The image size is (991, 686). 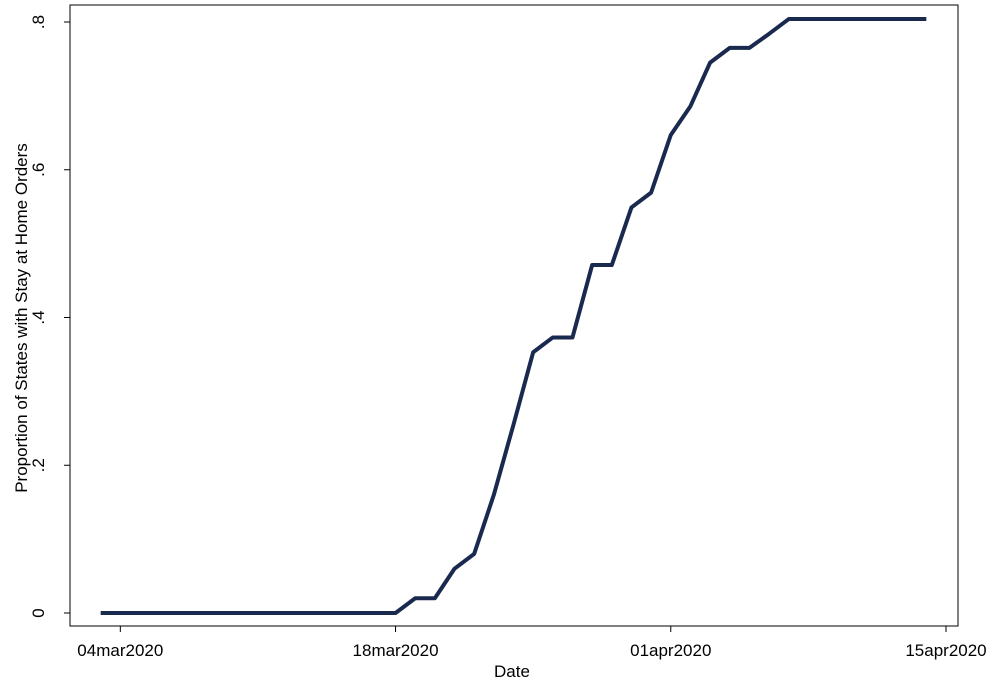 What do you see at coordinates (512, 671) in the screenshot?
I see `x-axis-title: Date` at bounding box center [512, 671].